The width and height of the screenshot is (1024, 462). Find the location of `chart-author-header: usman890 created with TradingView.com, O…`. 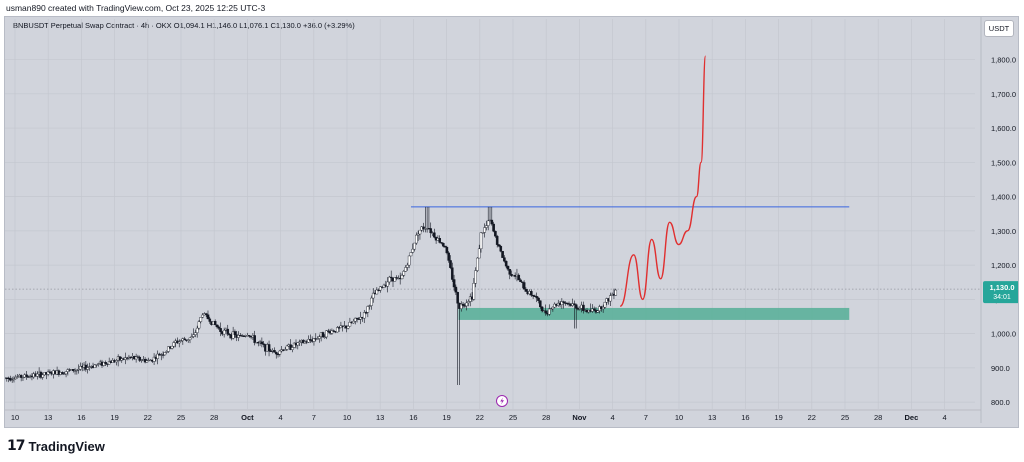

chart-author-header: usman890 created with TradingView.com, O… is located at coordinates (136, 8).